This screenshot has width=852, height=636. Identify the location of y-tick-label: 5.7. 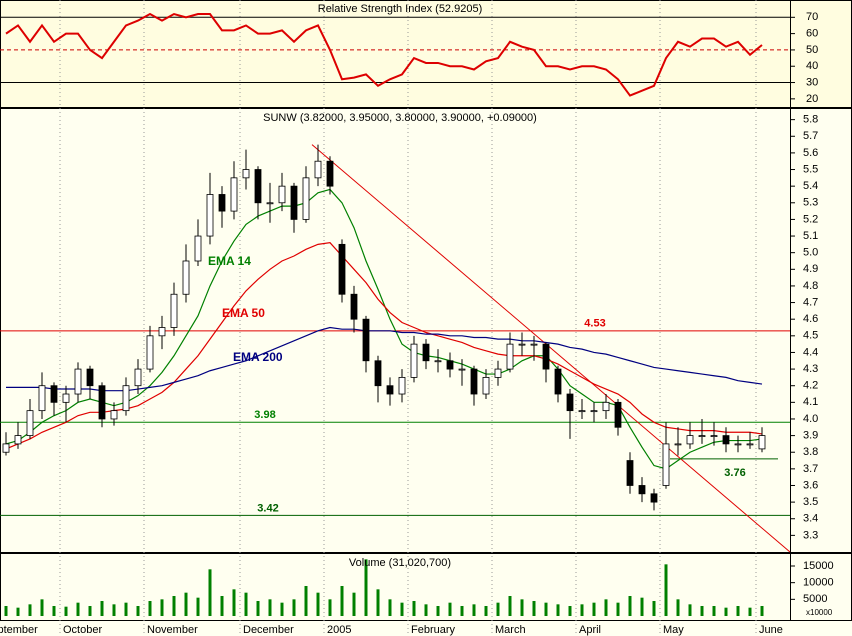
(810, 136).